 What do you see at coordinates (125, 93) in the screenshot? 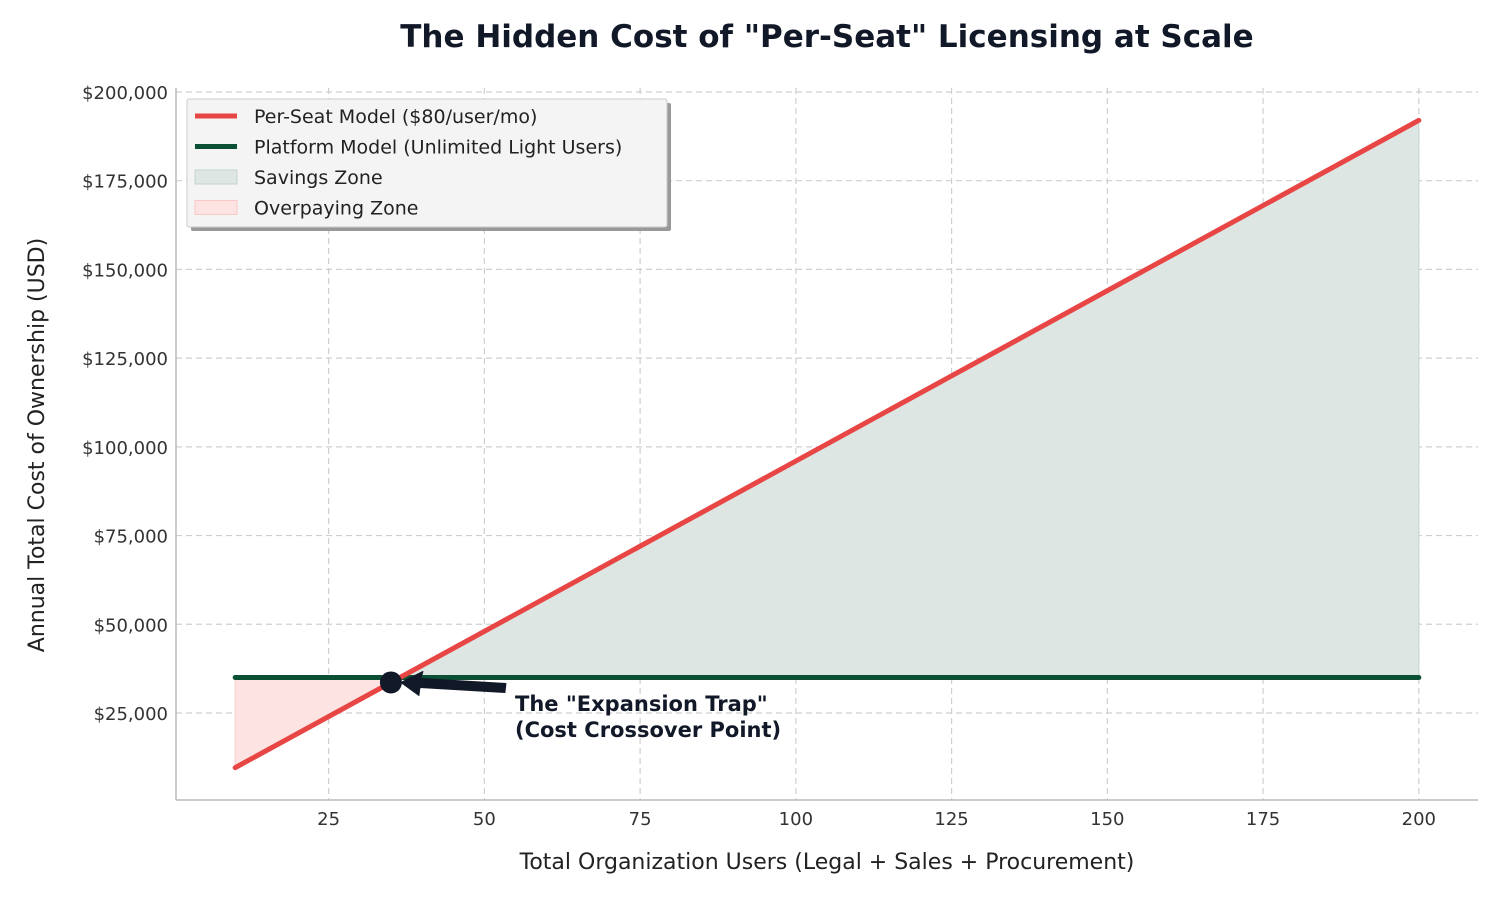
I see `y-tick-label: $200,000` at bounding box center [125, 93].